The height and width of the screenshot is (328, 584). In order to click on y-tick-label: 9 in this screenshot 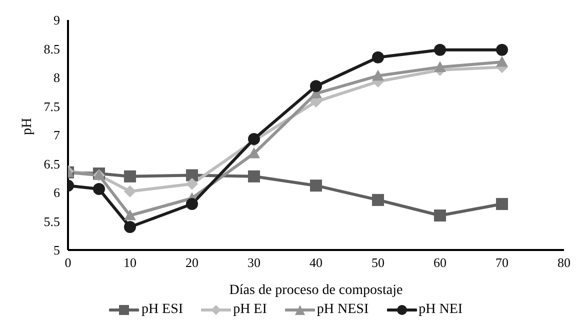, I will do `click(57, 20)`.